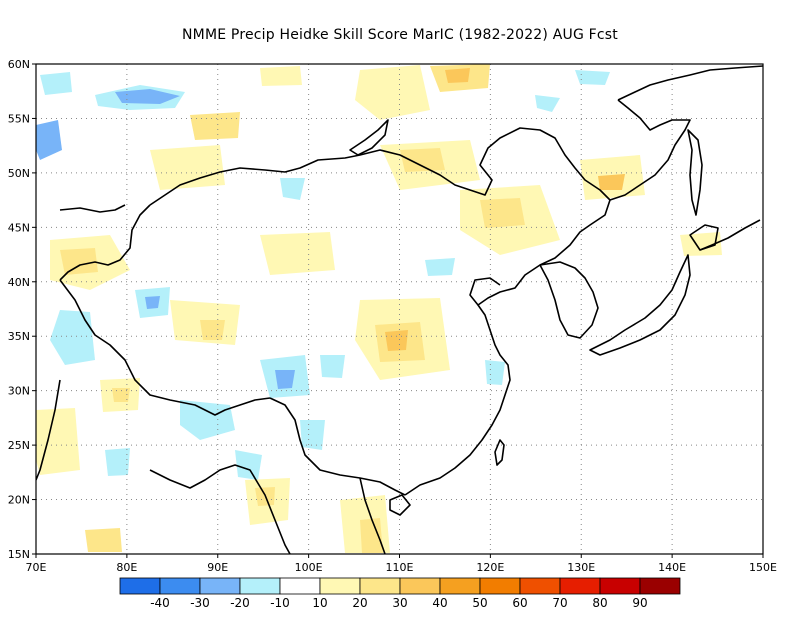 The width and height of the screenshot is (800, 618). What do you see at coordinates (650, 150) in the screenshot?
I see `russian-far-east-coast` at bounding box center [650, 150].